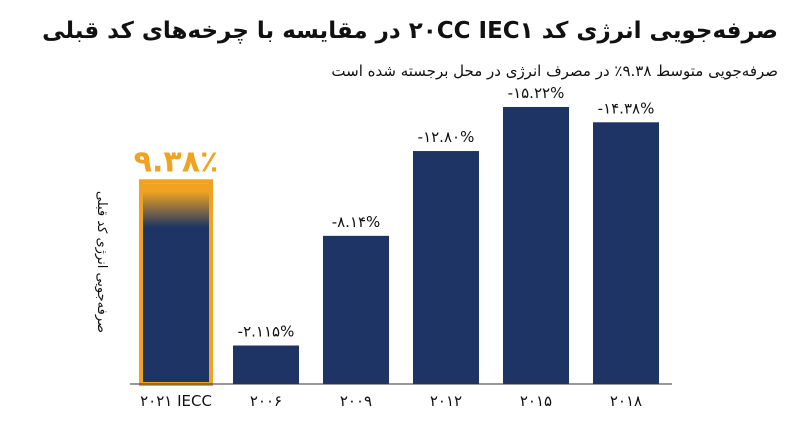 The height and width of the screenshot is (447, 800). What do you see at coordinates (356, 222) in the screenshot?
I see `value-label: -۸.۱۴%` at bounding box center [356, 222].